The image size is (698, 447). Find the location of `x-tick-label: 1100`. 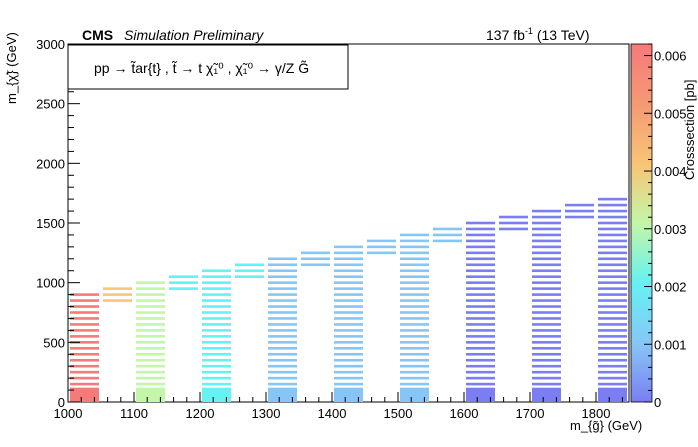

x-tick-label: 1100 is located at coordinates (134, 413).